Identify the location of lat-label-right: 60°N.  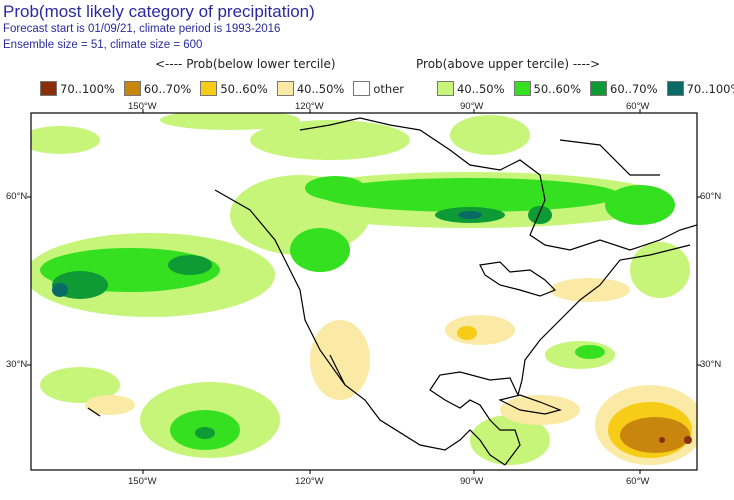
(711, 196).